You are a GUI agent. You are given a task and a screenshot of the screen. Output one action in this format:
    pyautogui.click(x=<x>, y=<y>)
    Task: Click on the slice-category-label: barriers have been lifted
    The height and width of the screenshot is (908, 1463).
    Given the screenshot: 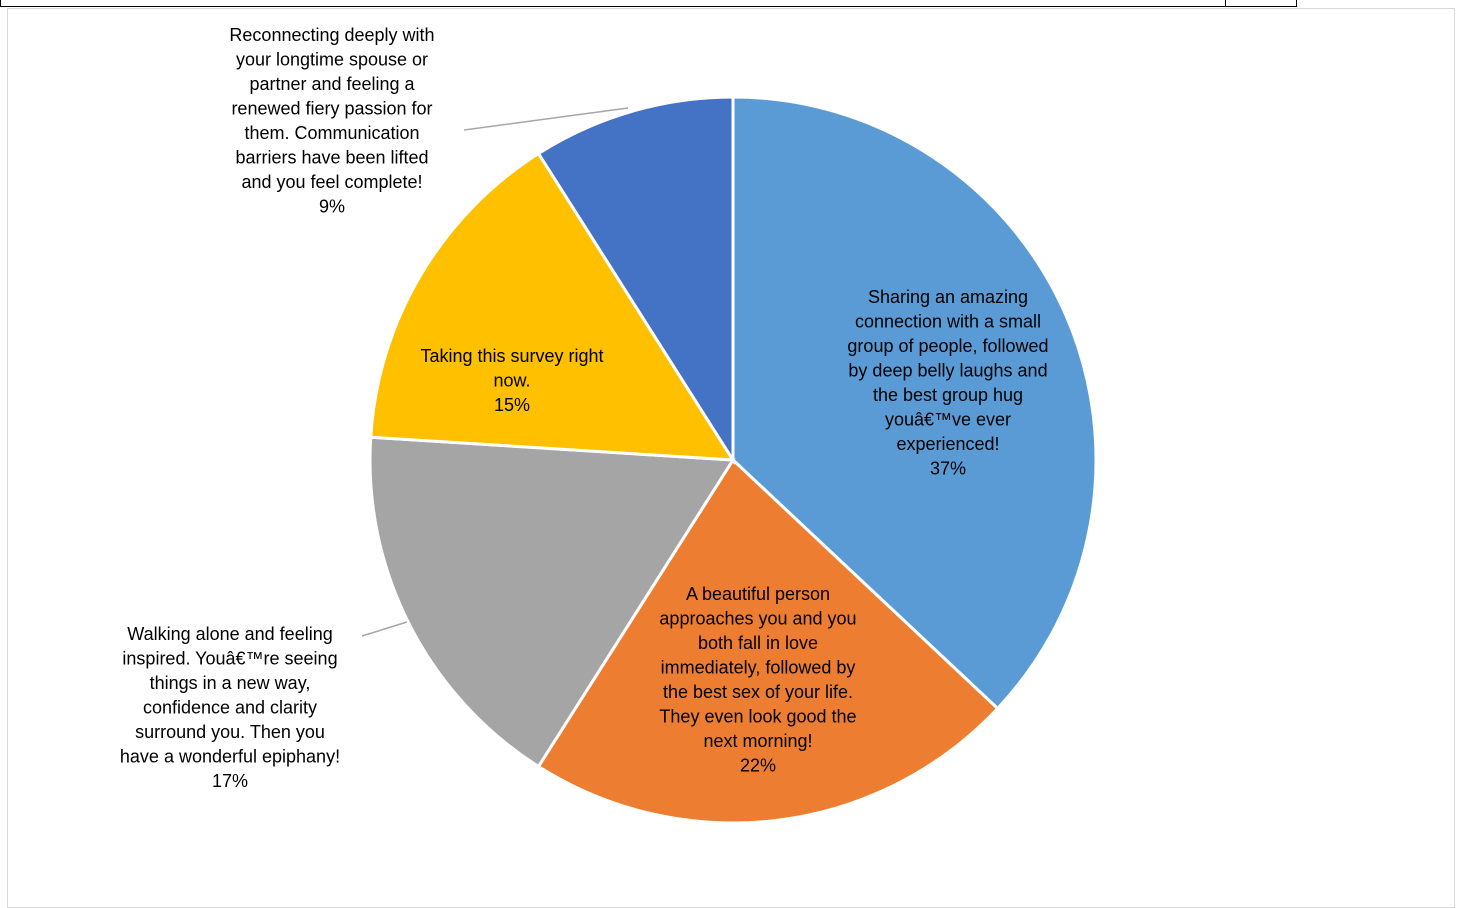 What is the action you would take?
    pyautogui.click(x=331, y=158)
    